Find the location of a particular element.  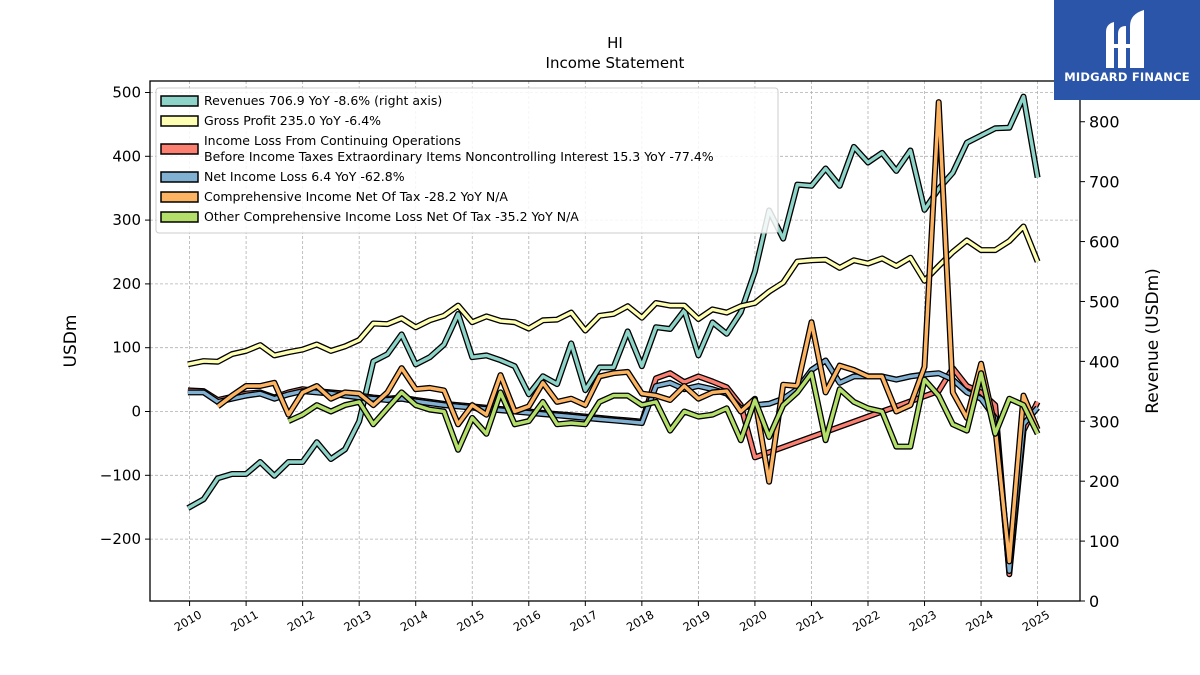

y-tick-label-left: 0 is located at coordinates (136, 412).